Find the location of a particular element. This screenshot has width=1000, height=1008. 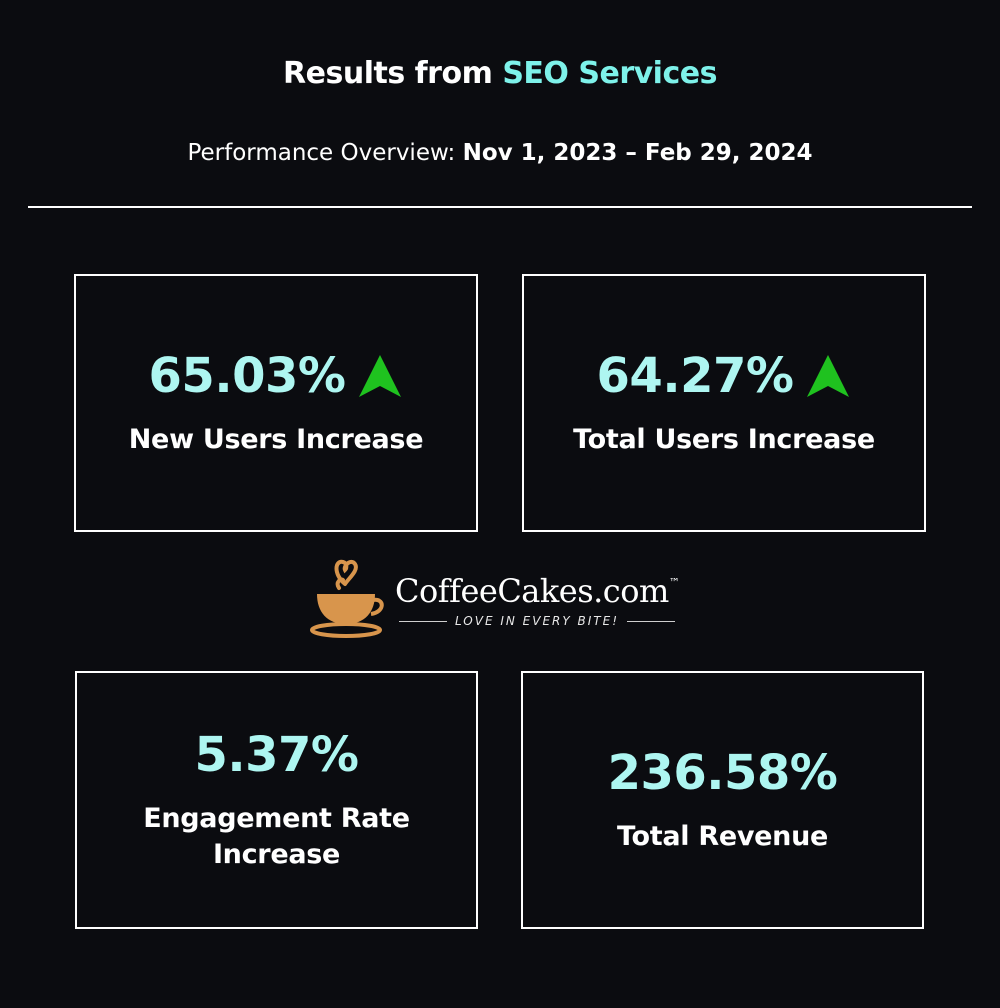

date-range: Nov 1, 2023 – Feb 29, 2024 is located at coordinates (637, 153).